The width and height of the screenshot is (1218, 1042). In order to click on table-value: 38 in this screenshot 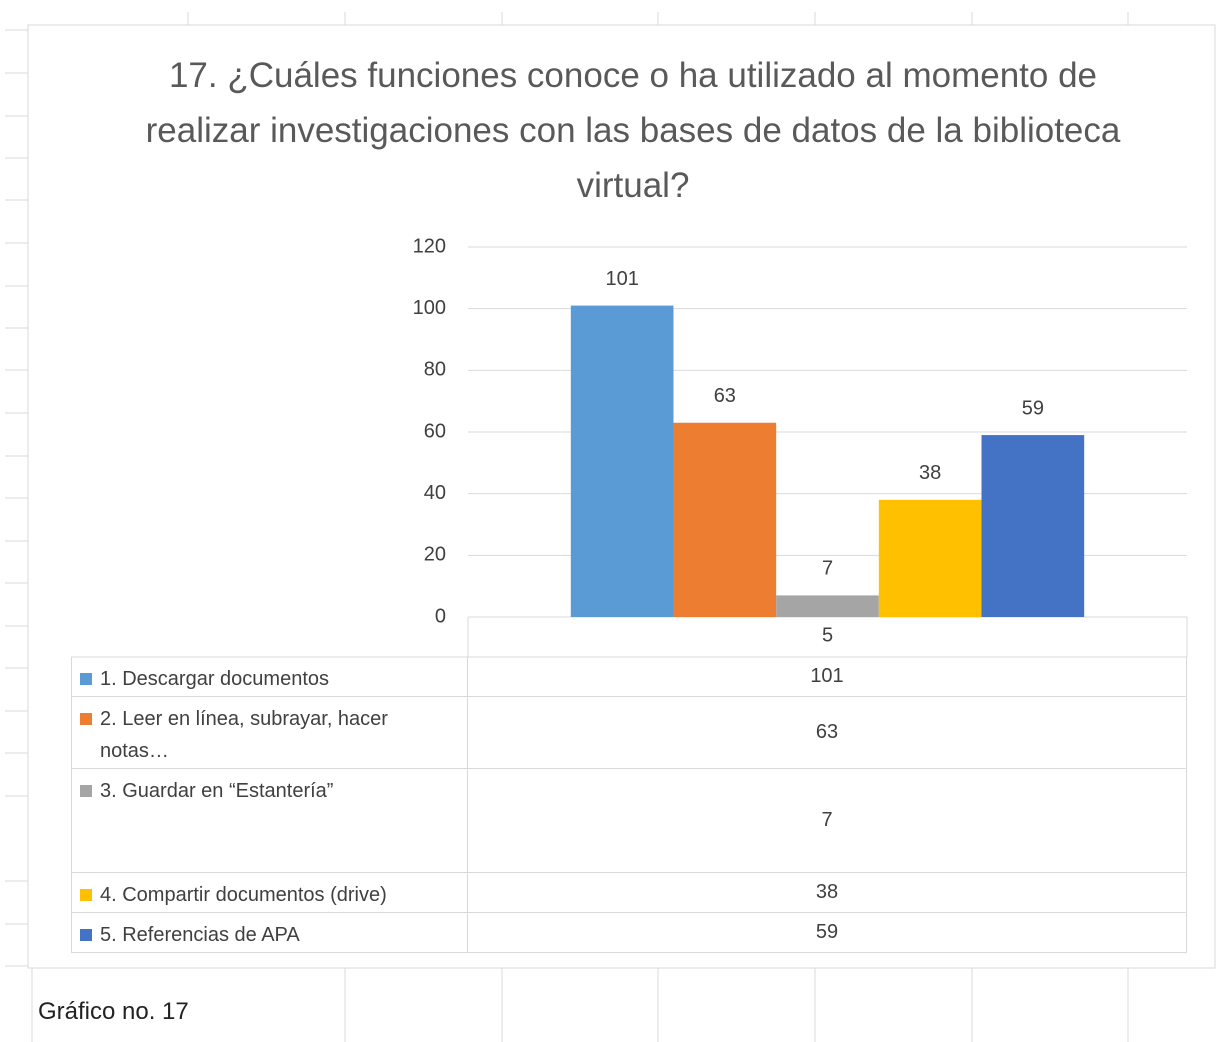, I will do `click(827, 892)`.